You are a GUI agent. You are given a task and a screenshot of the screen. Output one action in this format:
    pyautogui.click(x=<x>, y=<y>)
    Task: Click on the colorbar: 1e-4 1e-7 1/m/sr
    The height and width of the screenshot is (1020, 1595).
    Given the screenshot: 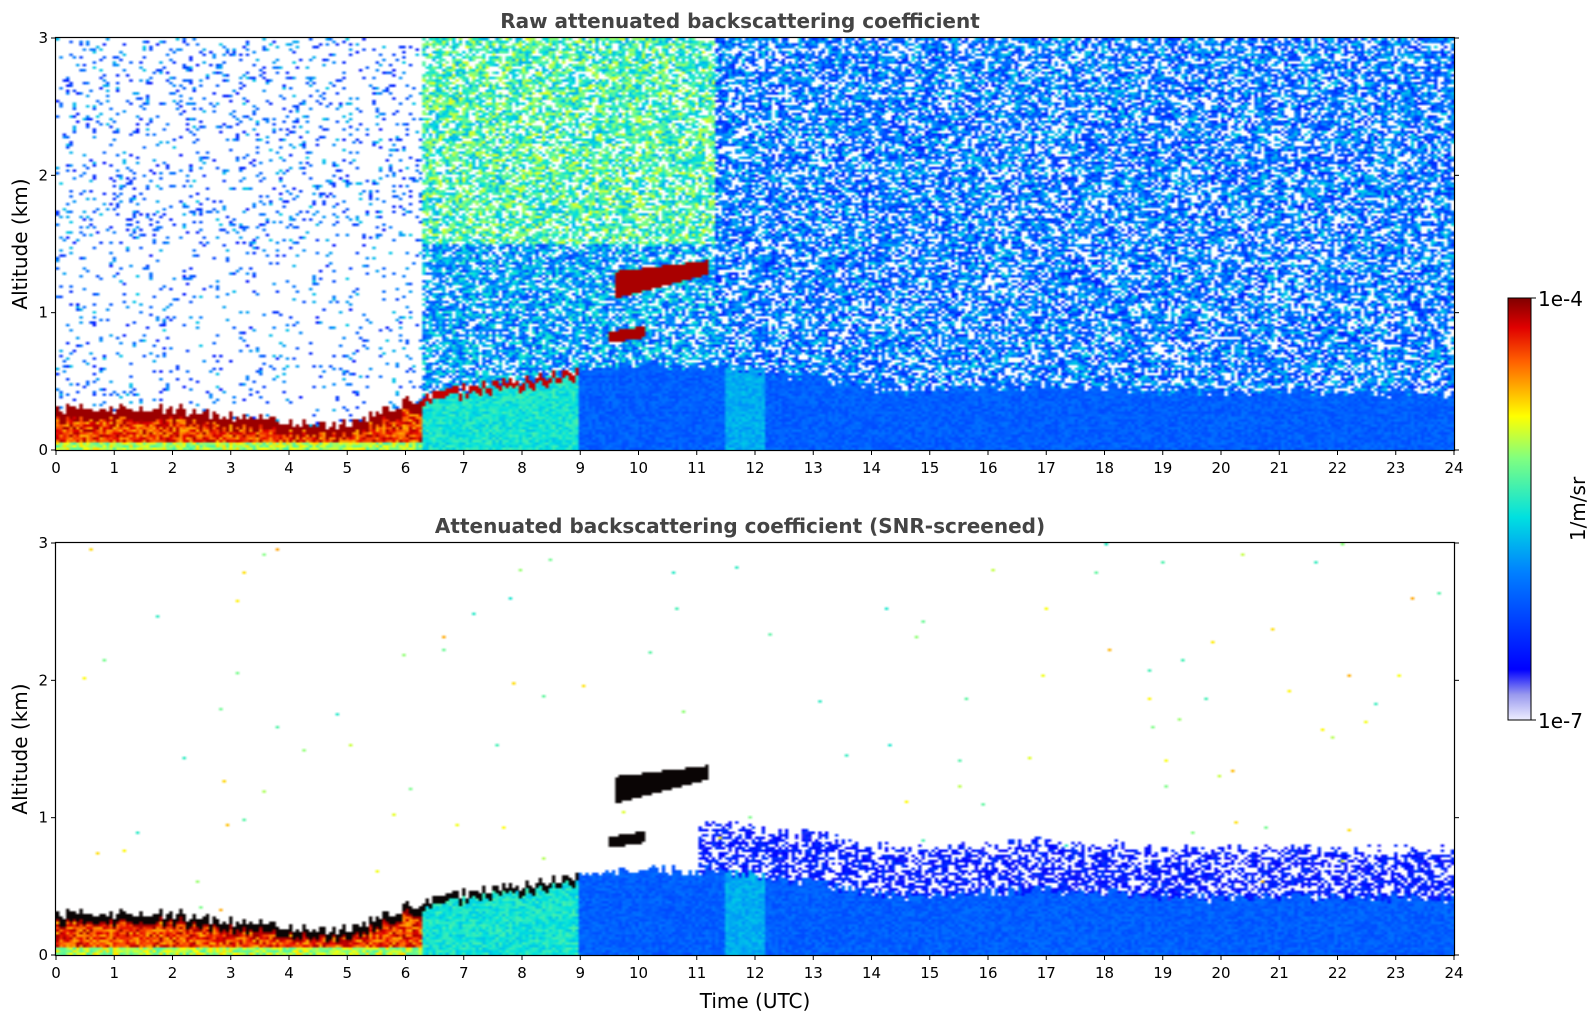 What is the action you would take?
    pyautogui.click(x=1548, y=510)
    